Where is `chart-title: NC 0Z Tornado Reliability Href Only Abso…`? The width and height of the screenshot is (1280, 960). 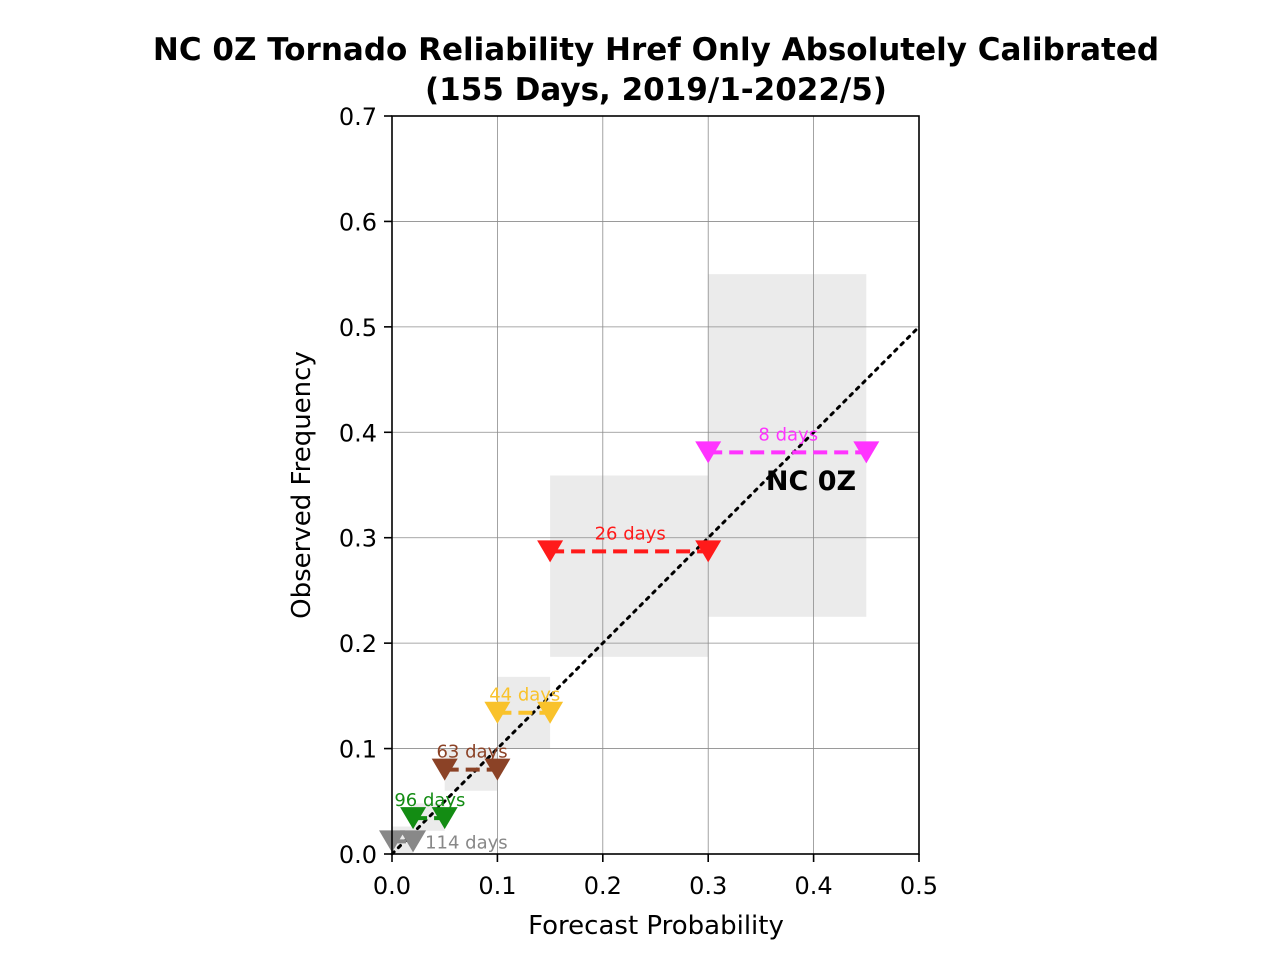 chart-title: NC 0Z Tornado Reliability Href Only Abso… is located at coordinates (640, 70).